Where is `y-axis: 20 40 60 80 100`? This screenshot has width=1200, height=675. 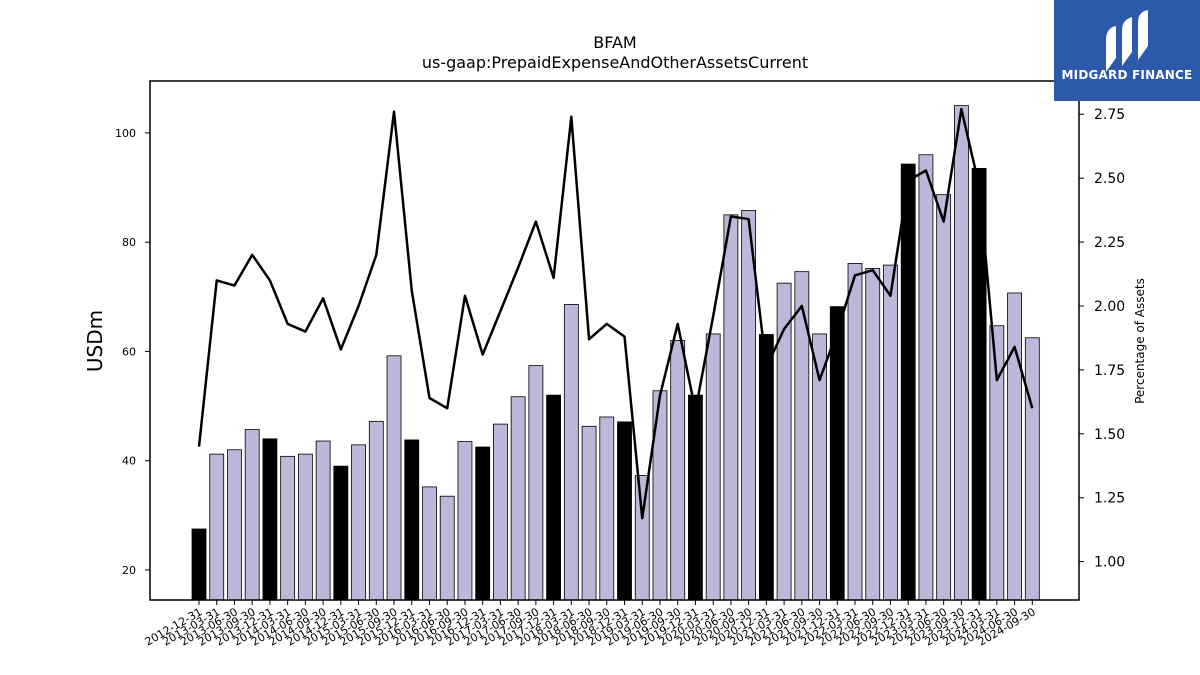 y-axis: 20 40 60 80 100 is located at coordinates (132, 352).